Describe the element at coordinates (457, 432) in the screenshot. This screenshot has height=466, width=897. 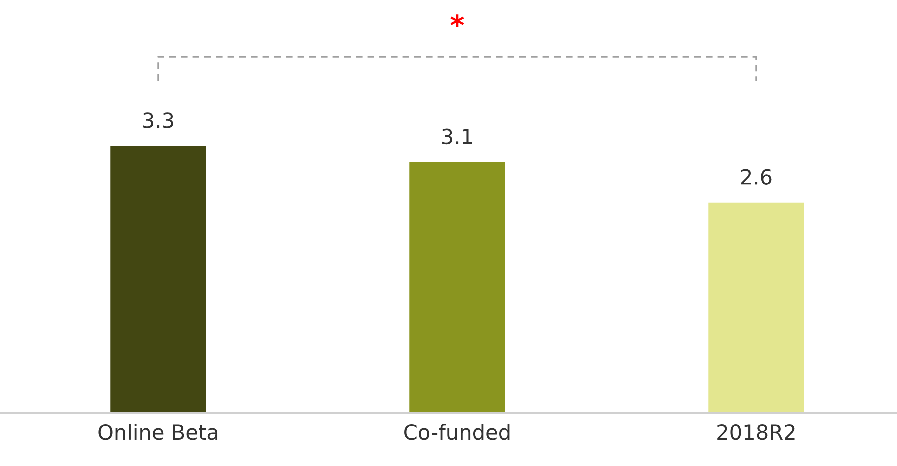
I see `x-tick-label: Co-funded` at that location.